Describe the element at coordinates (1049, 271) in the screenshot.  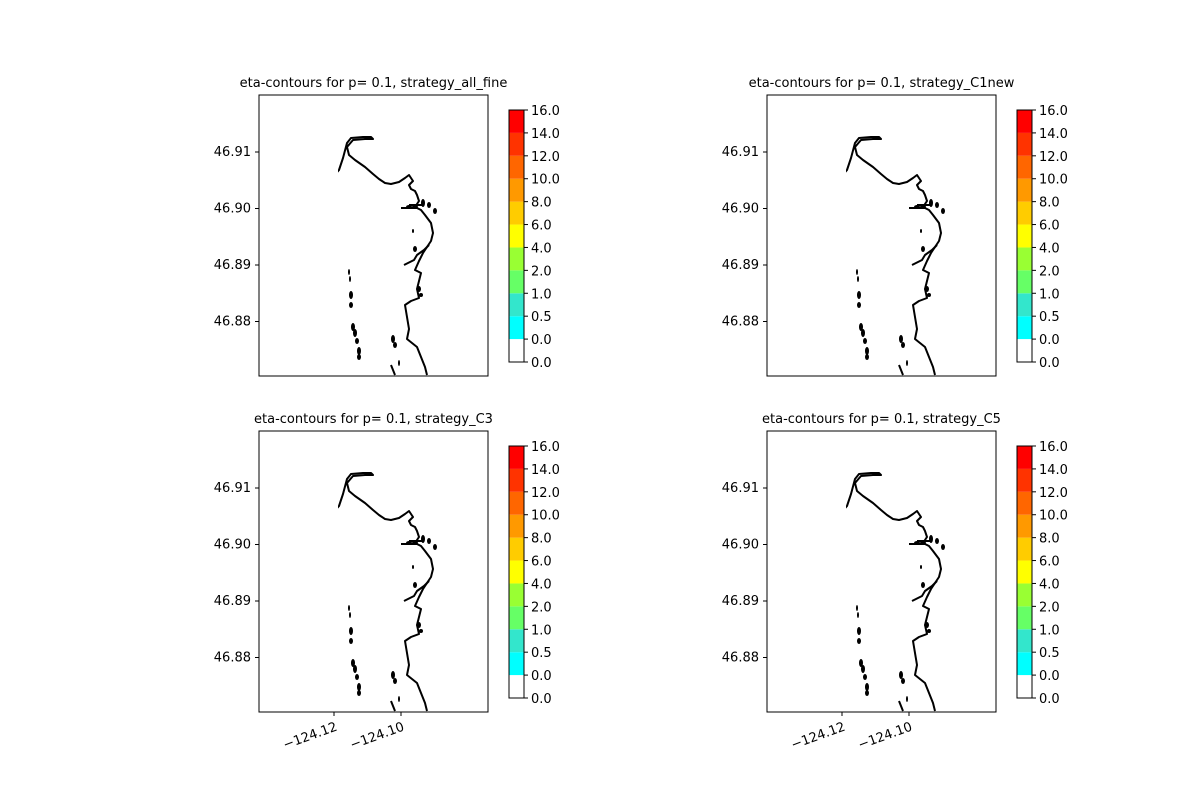
I see `colorbar-tick-label: 2.0` at that location.